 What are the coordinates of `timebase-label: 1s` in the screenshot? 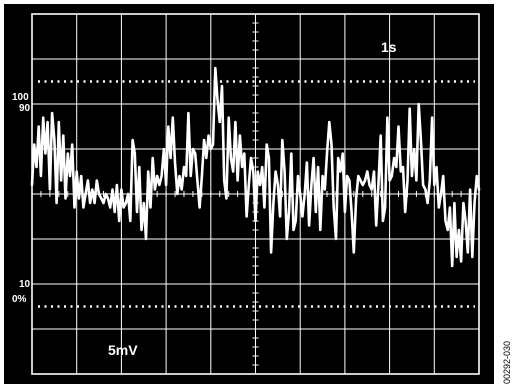 It's located at (389, 47).